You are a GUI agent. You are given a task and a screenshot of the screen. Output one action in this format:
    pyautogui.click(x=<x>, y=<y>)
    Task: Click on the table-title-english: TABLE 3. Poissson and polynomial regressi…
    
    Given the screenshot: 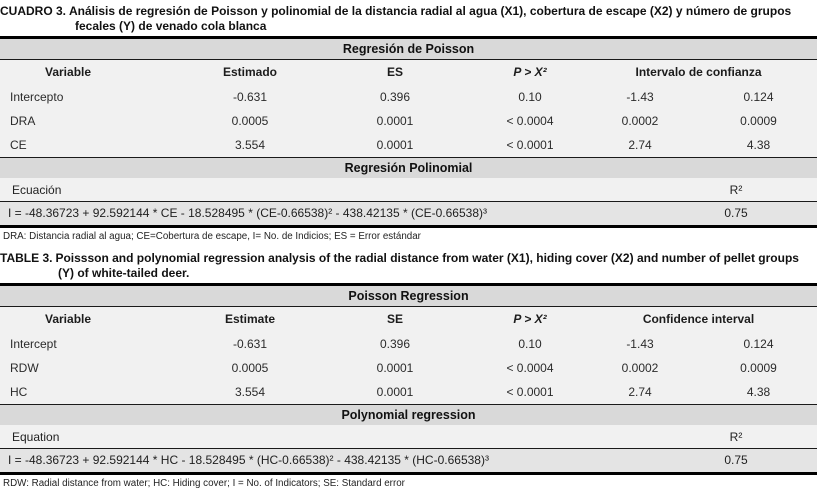 What is the action you would take?
    pyautogui.click(x=407, y=266)
    